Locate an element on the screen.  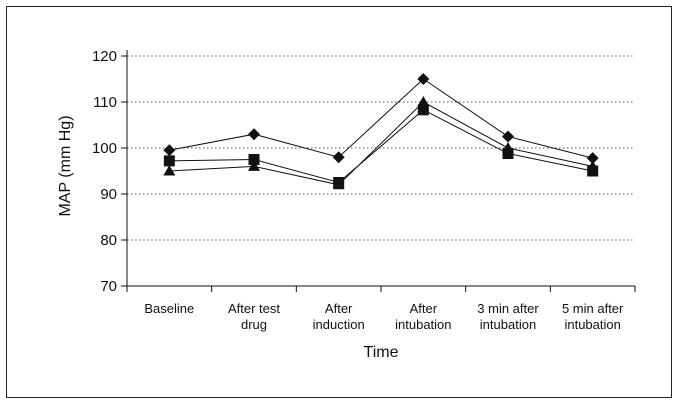
y-tick-label: 80 is located at coordinates (108, 240).